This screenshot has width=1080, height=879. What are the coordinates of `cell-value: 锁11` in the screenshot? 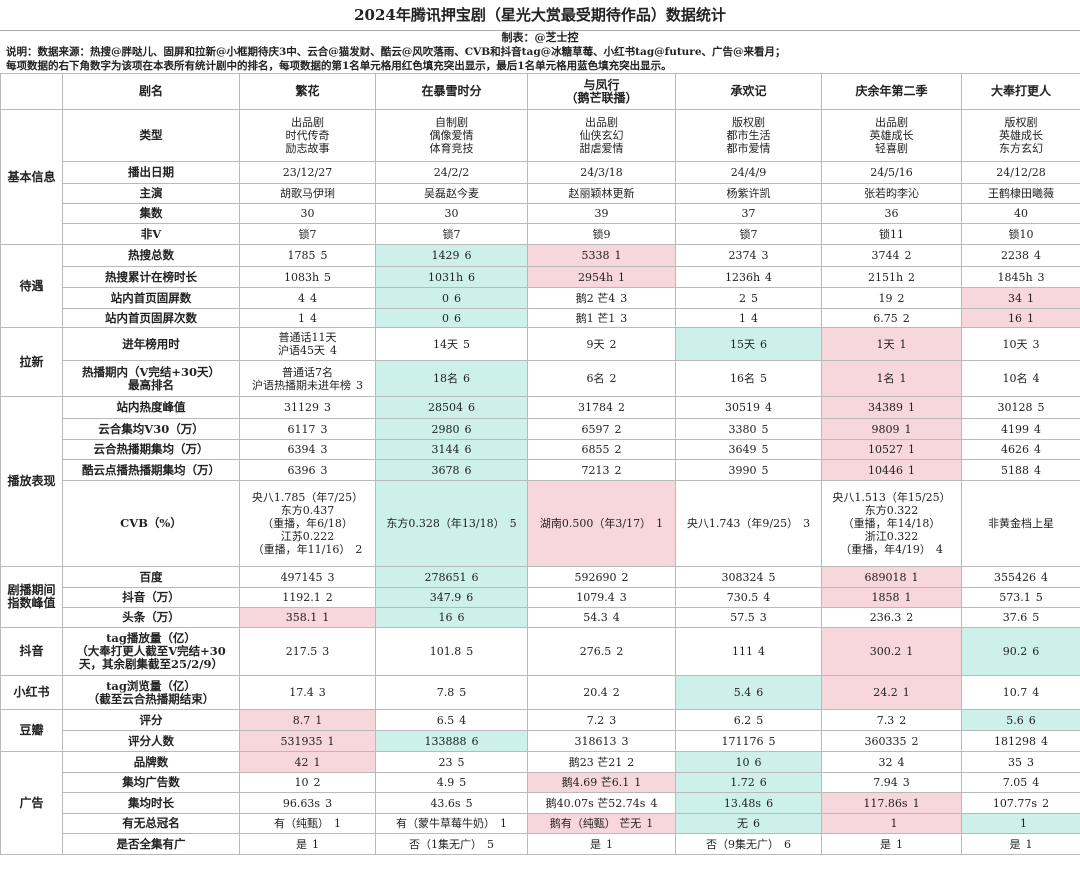 It's located at (891, 234).